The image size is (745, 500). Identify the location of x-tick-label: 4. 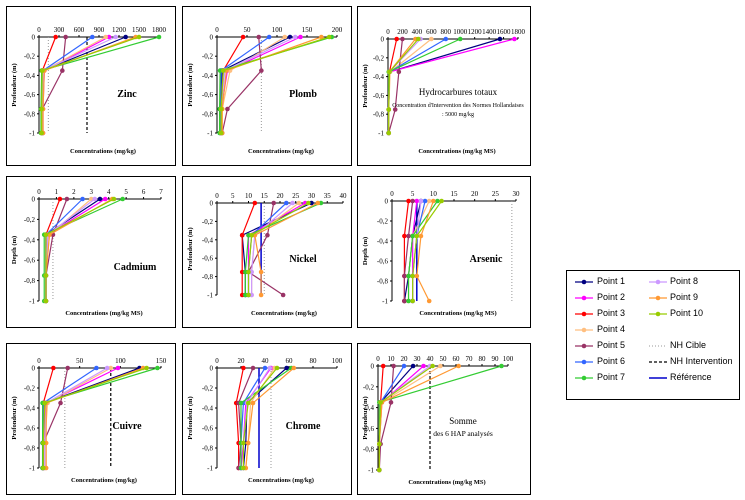
(109, 192).